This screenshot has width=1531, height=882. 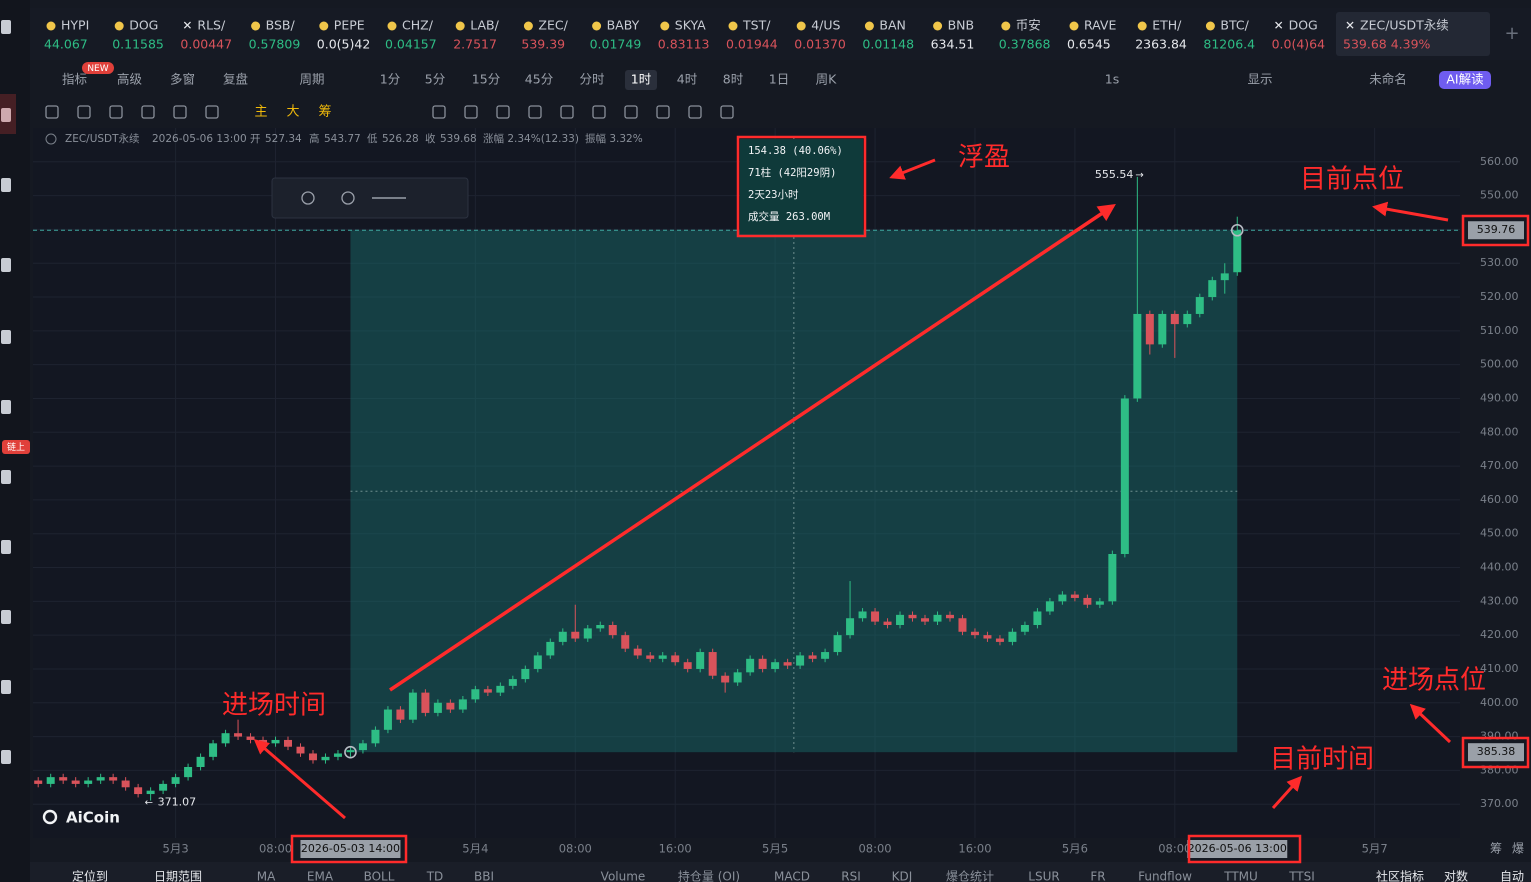 I want to click on ticker-price: 0.0(4)64, so click(x=1299, y=44).